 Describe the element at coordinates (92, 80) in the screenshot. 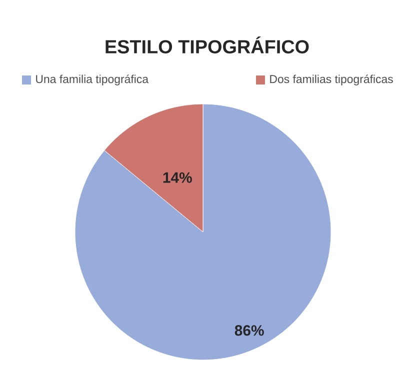

I see `legend-label: Una familia tipográfica` at that location.